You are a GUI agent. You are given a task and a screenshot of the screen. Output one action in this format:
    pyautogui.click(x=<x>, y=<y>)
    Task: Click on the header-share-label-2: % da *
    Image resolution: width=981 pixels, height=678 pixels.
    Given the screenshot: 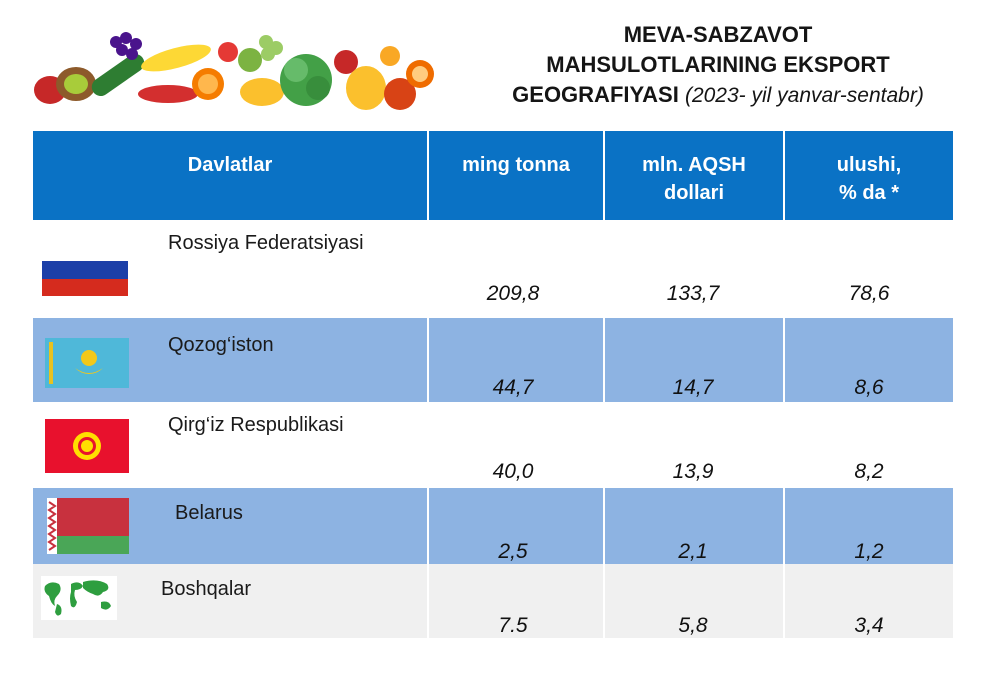 What is the action you would take?
    pyautogui.click(x=869, y=192)
    